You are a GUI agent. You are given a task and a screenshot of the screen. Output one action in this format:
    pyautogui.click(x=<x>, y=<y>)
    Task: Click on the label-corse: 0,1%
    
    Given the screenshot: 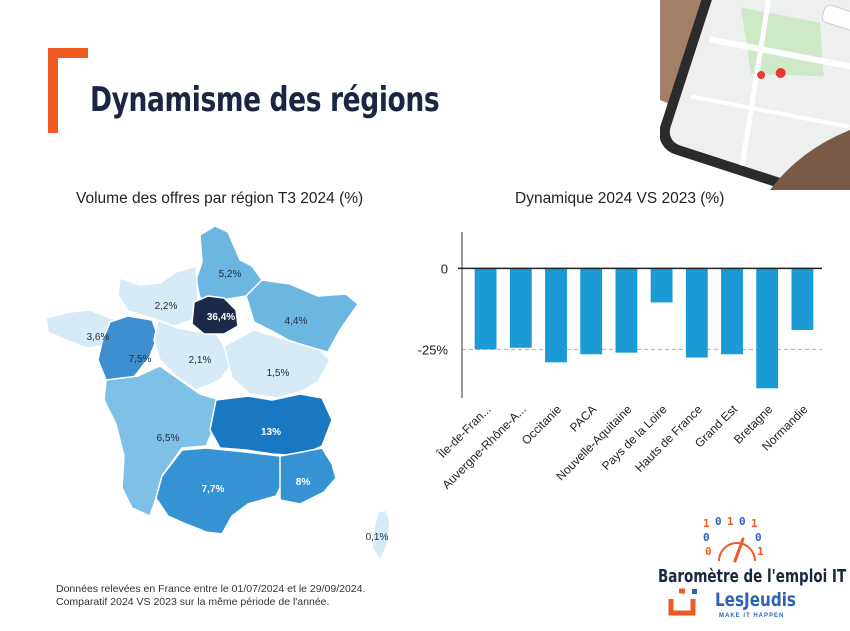 What is the action you would take?
    pyautogui.click(x=377, y=537)
    